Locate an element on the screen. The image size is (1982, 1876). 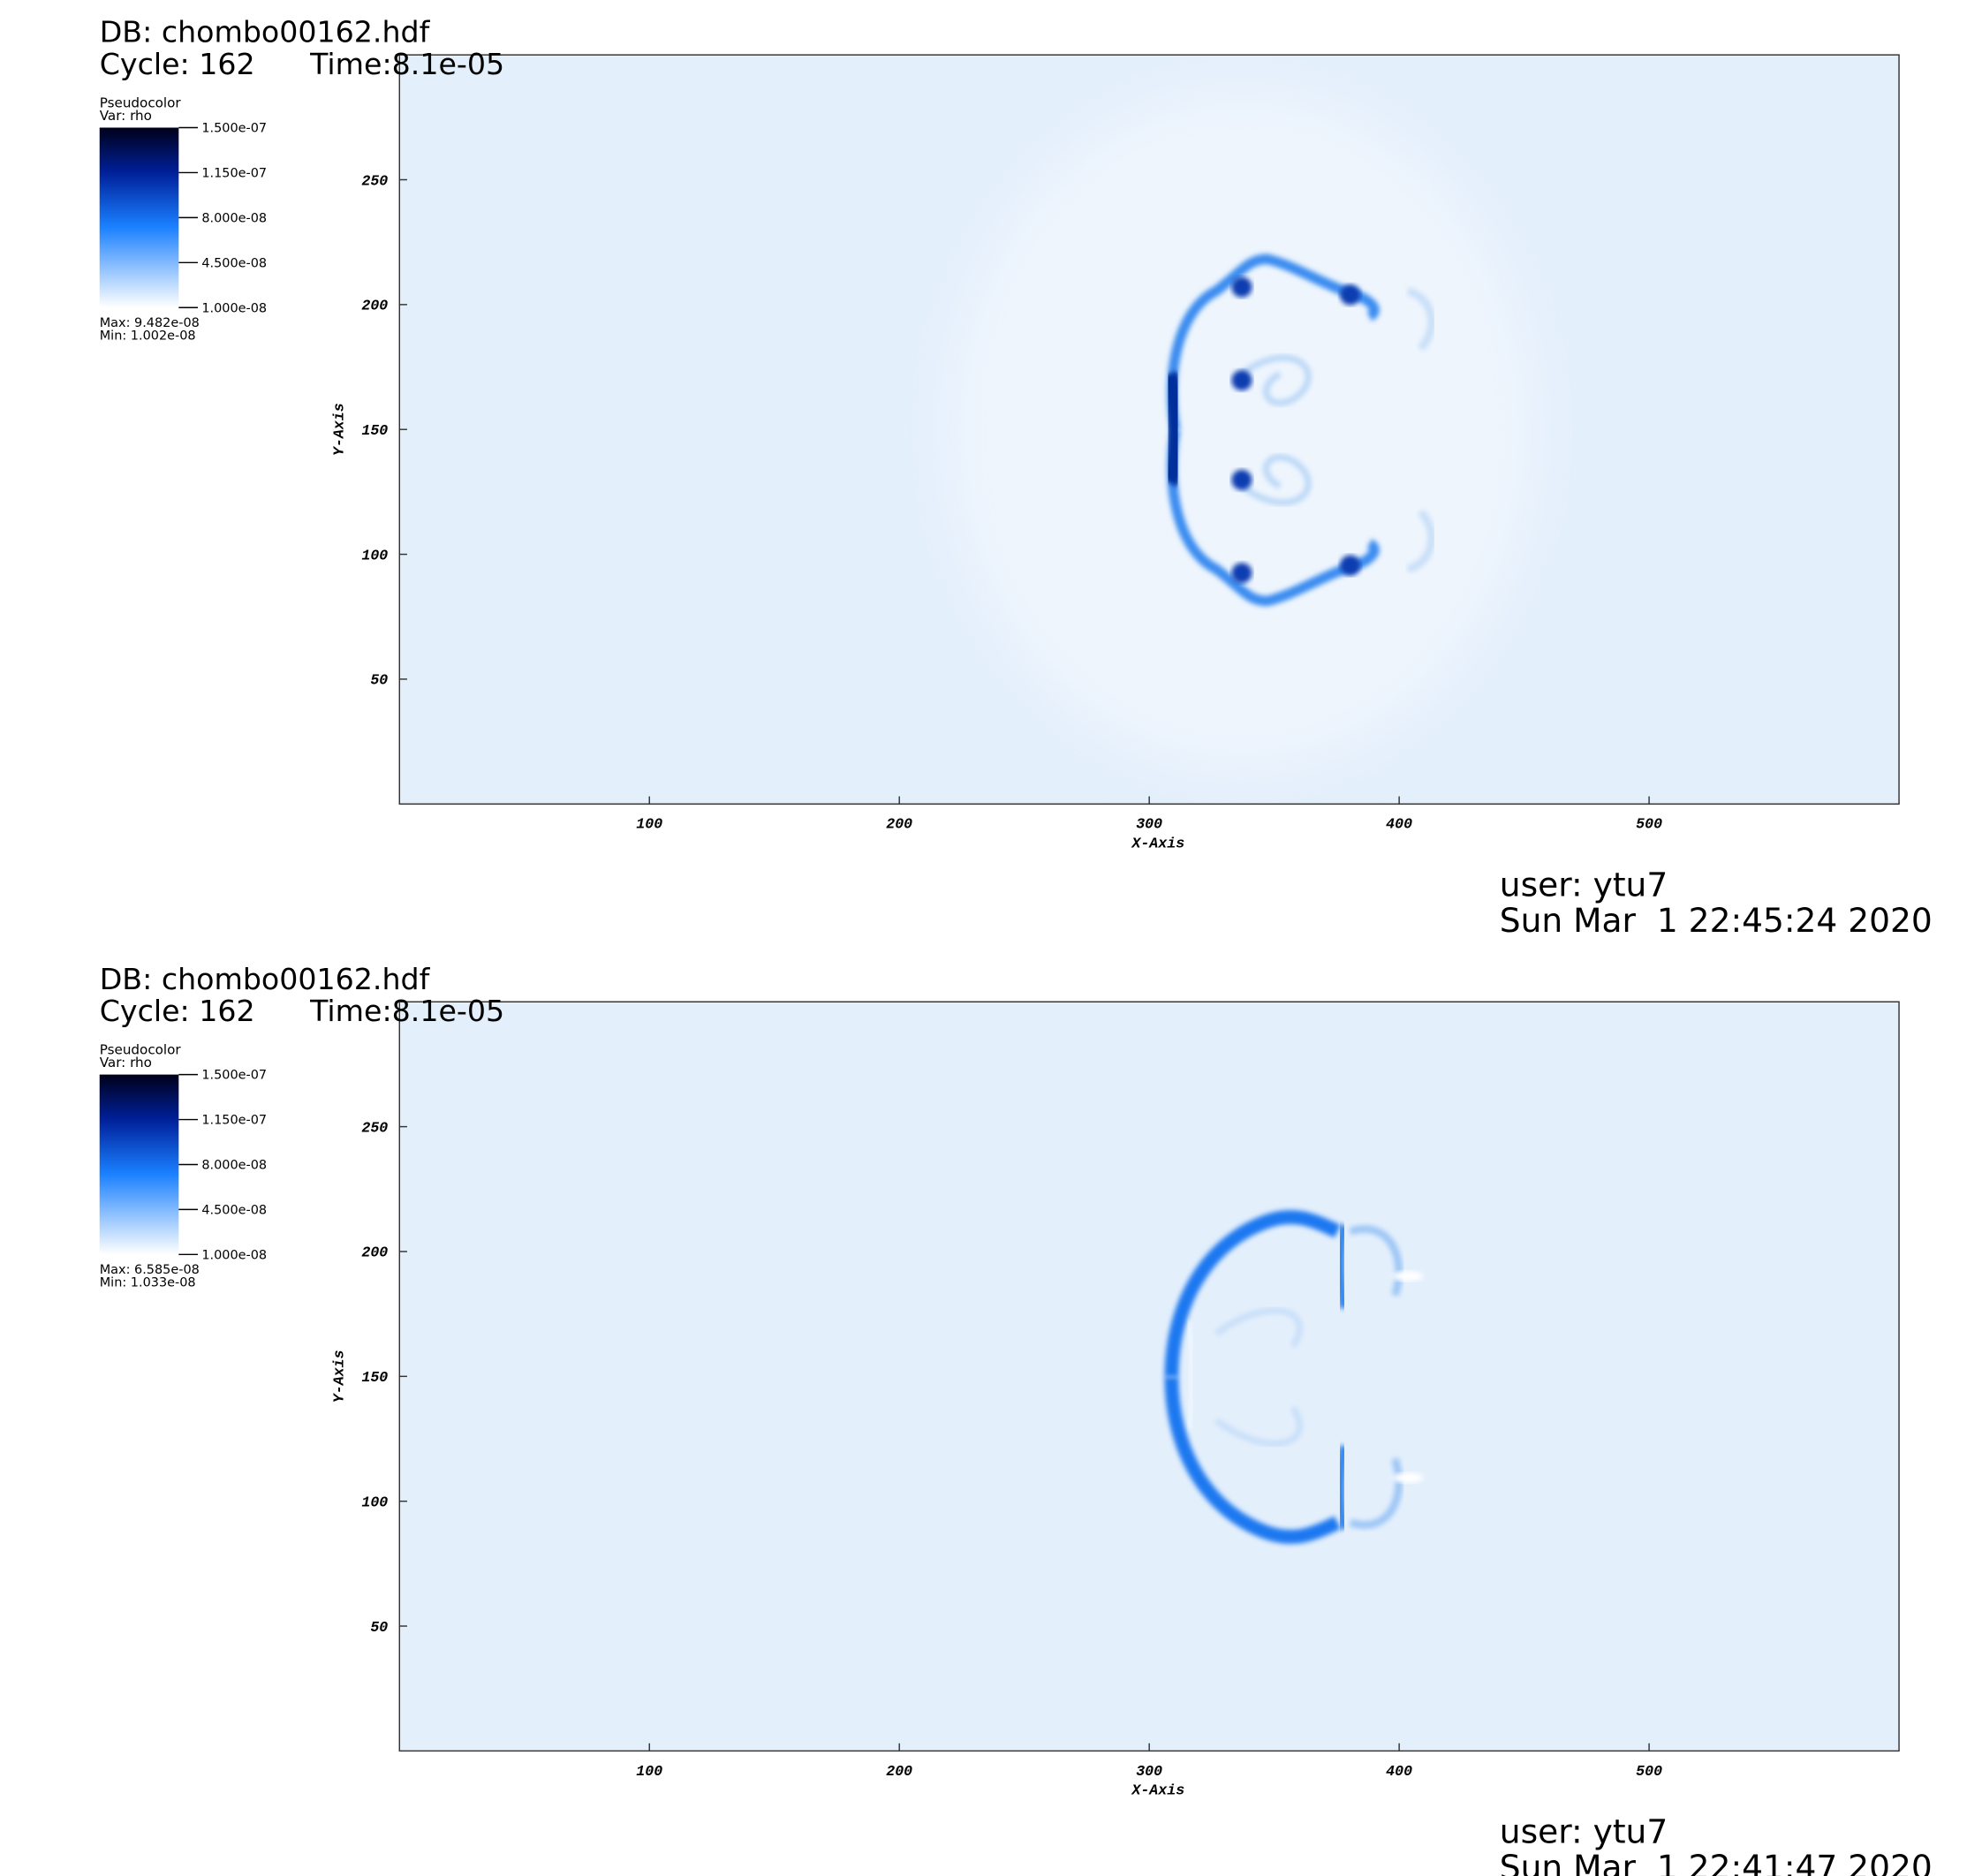
data-max: Max: 6.585e-08 is located at coordinates (150, 1270).